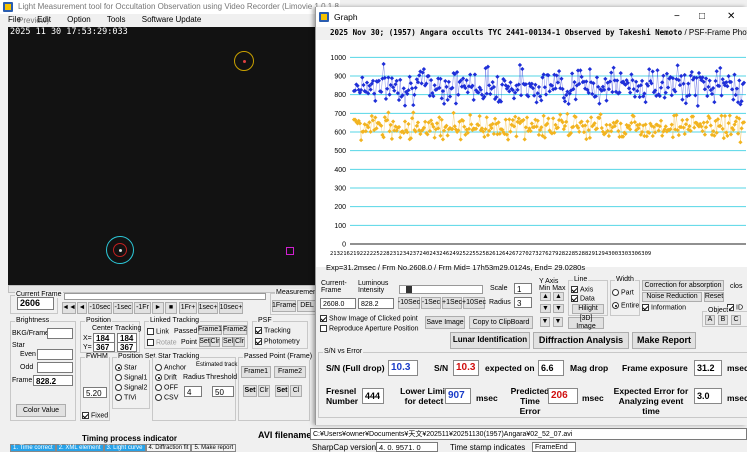 This screenshot has width=747, height=452. I want to click on fixed-checkbox: Fixed, so click(95, 415).